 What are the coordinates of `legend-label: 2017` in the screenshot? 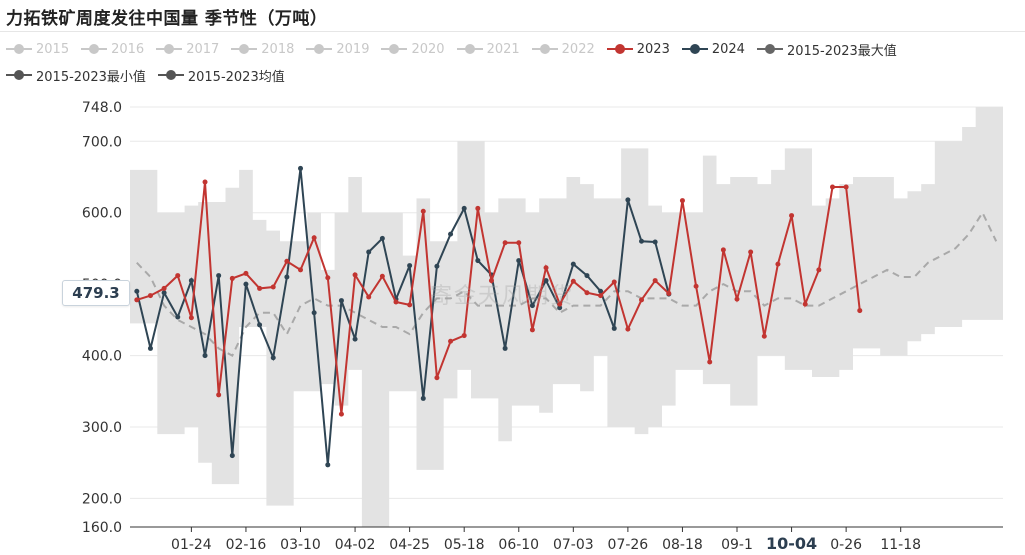 It's located at (203, 49).